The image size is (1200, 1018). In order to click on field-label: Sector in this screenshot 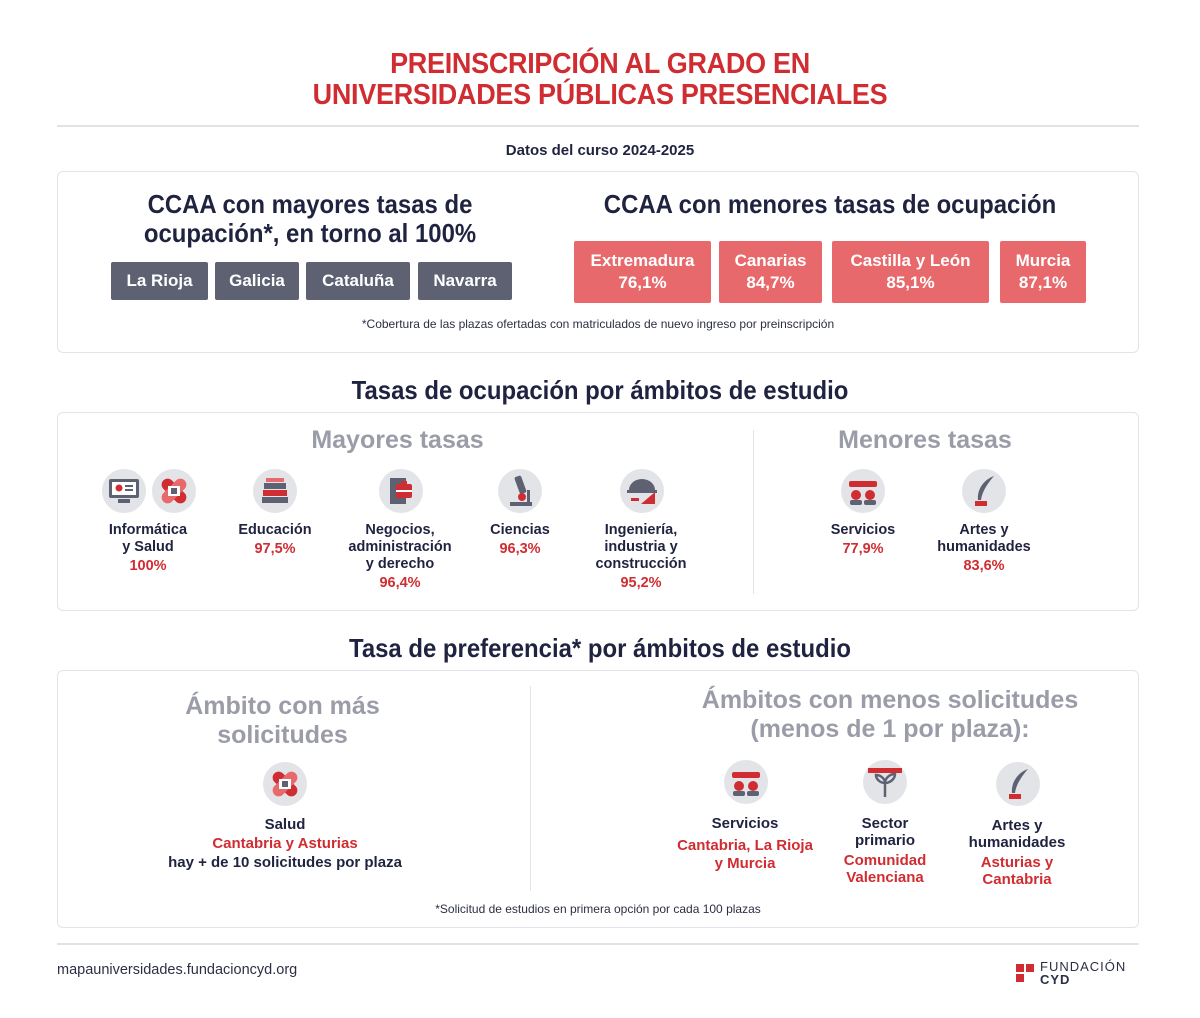, I will do `click(885, 823)`.